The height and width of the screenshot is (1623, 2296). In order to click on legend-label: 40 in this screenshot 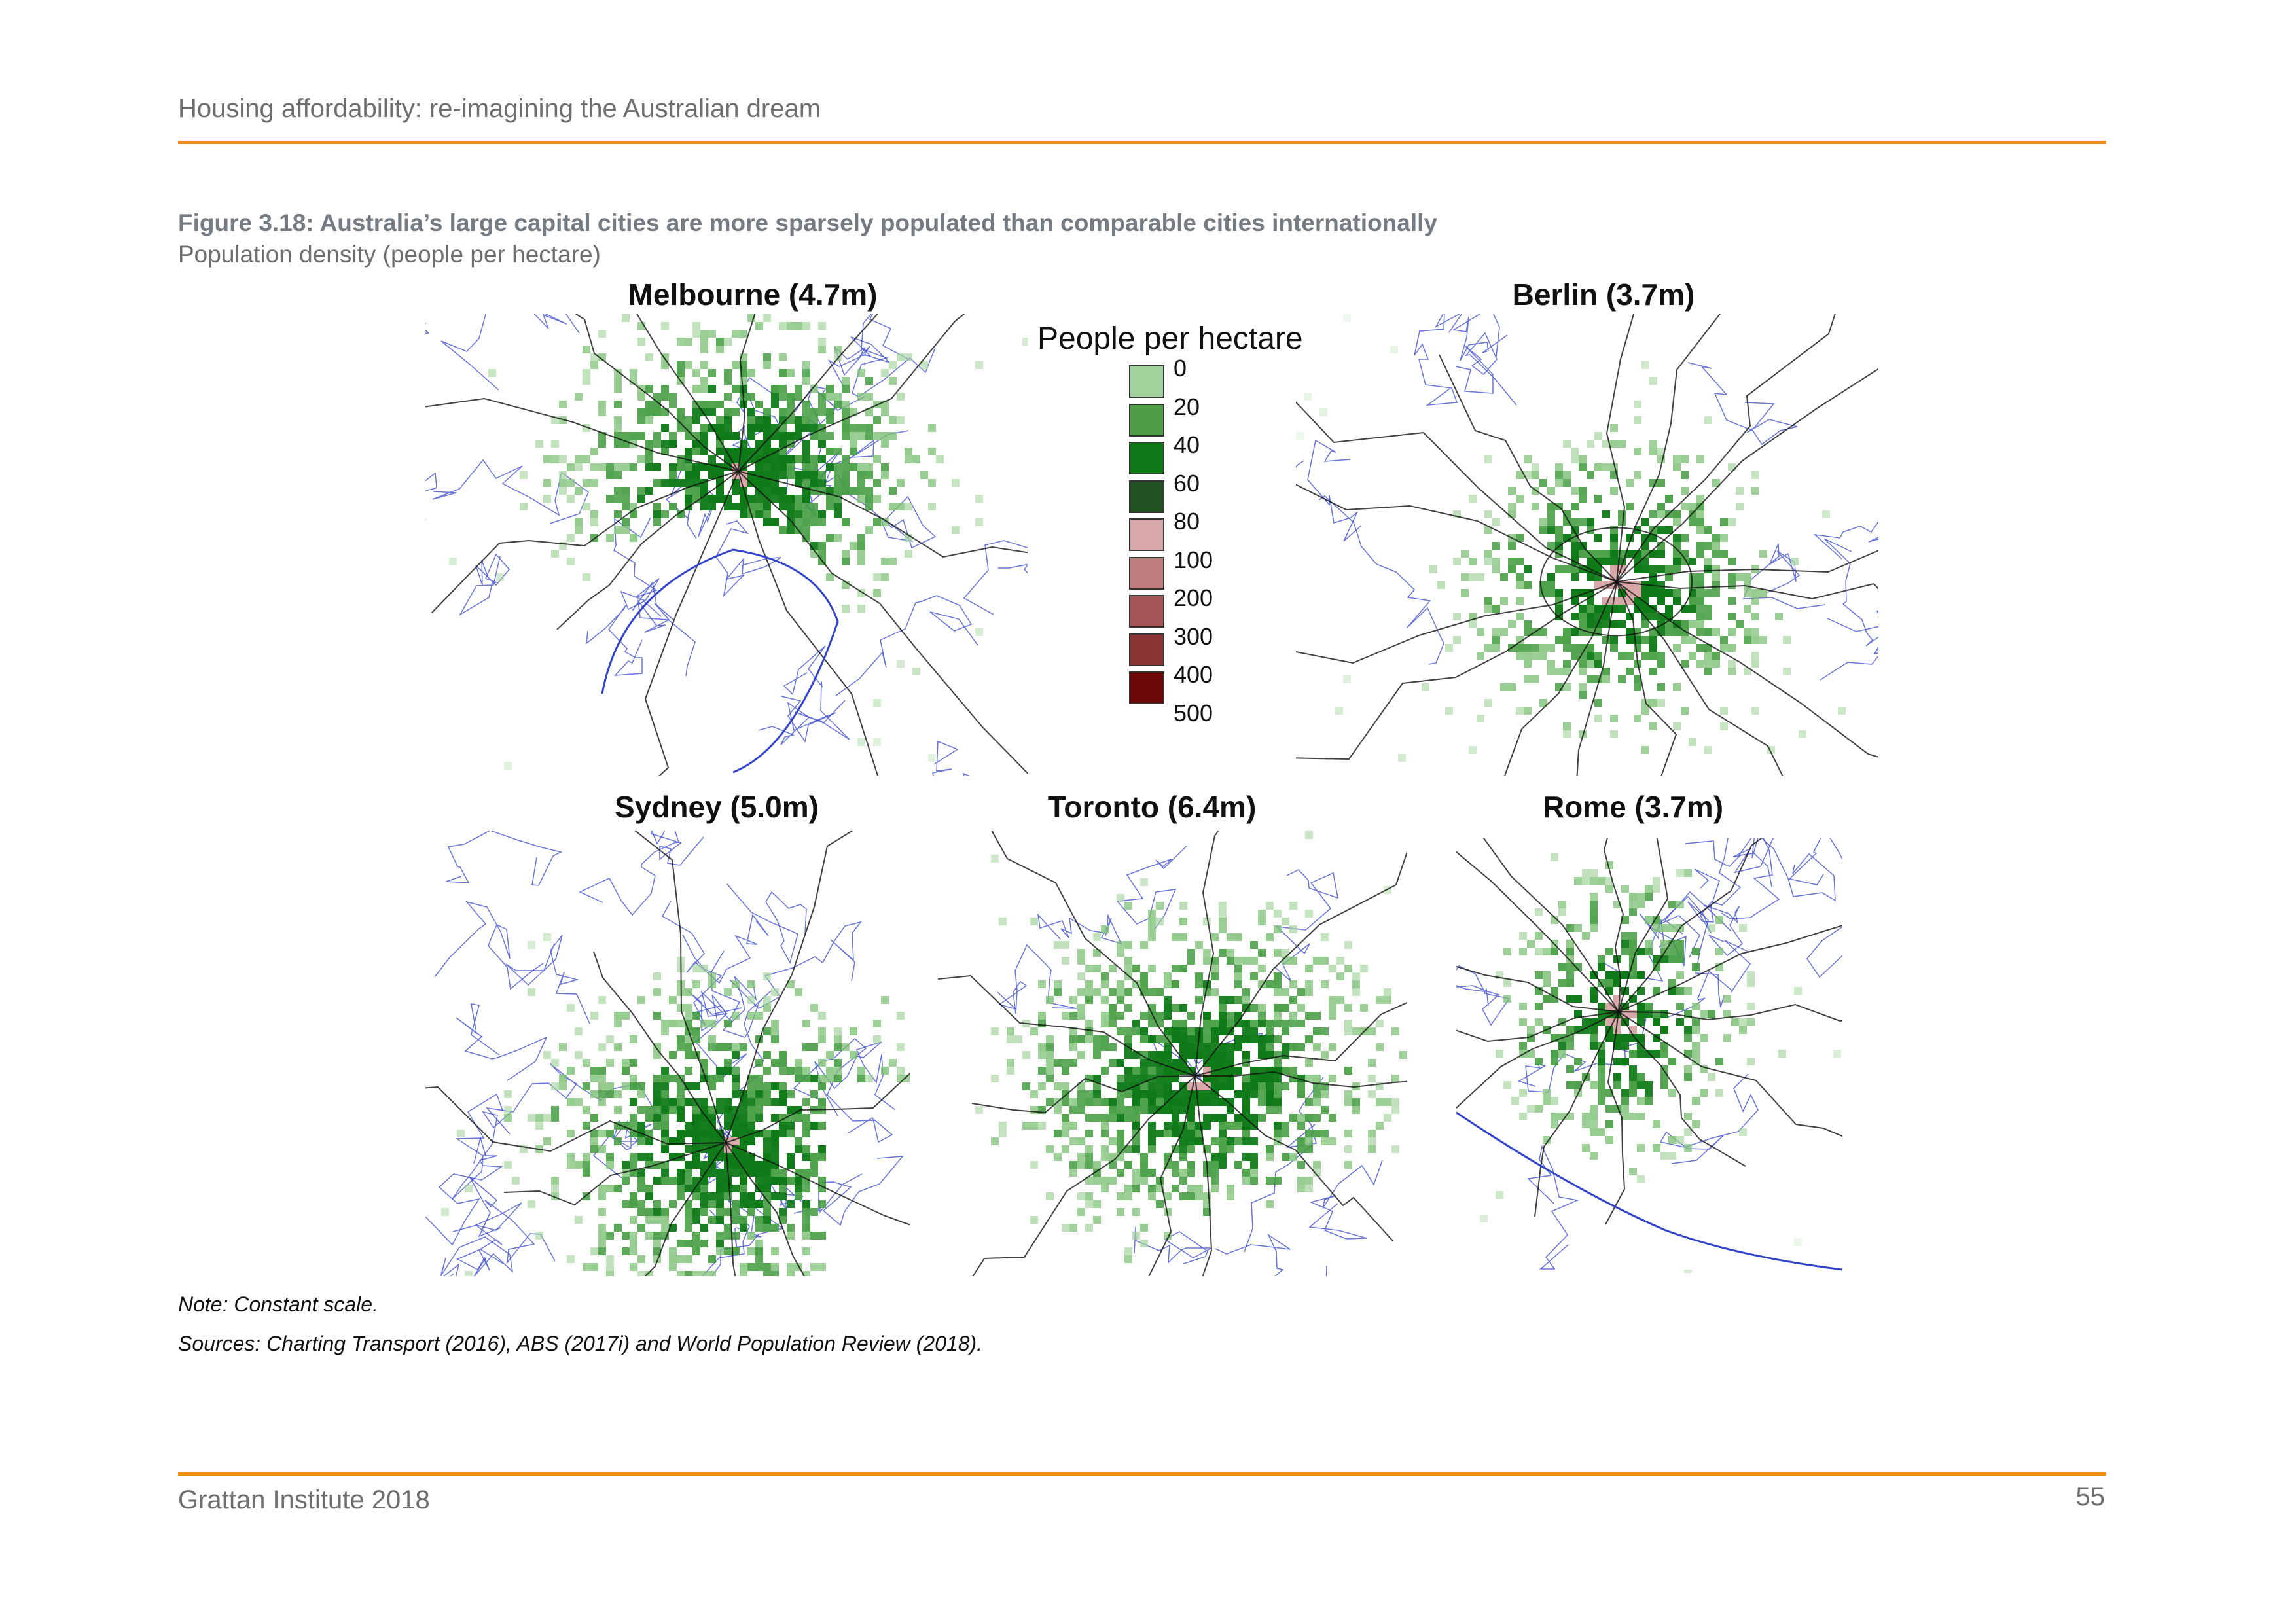, I will do `click(1187, 445)`.